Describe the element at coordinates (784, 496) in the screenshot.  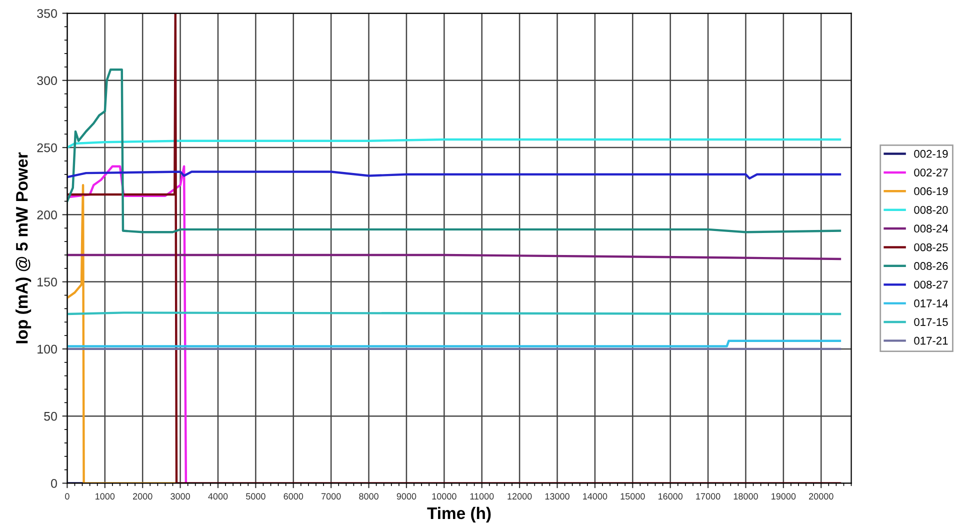
I see `x-tick-label: 19000` at that location.